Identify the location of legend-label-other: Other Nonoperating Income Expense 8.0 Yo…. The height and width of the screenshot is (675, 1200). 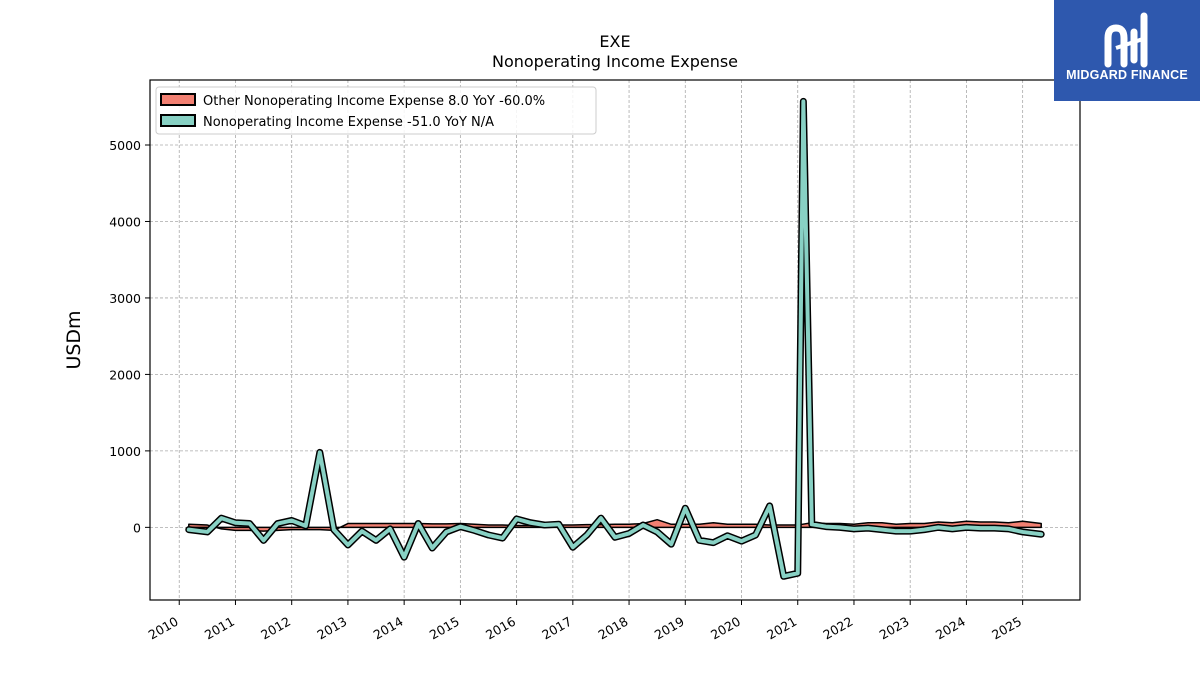
(374, 101).